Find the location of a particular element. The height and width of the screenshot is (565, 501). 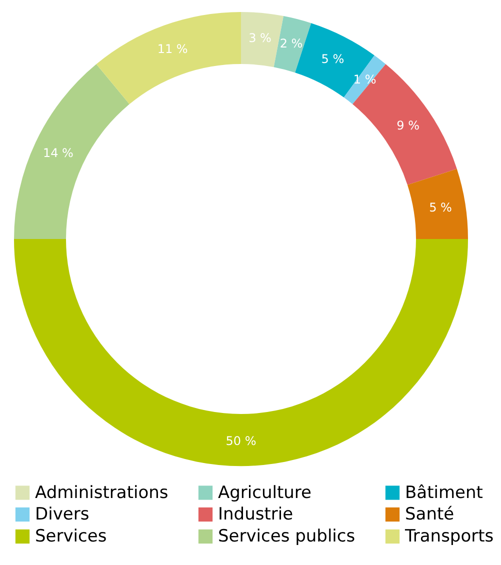

legend-label: Santé is located at coordinates (429, 514).